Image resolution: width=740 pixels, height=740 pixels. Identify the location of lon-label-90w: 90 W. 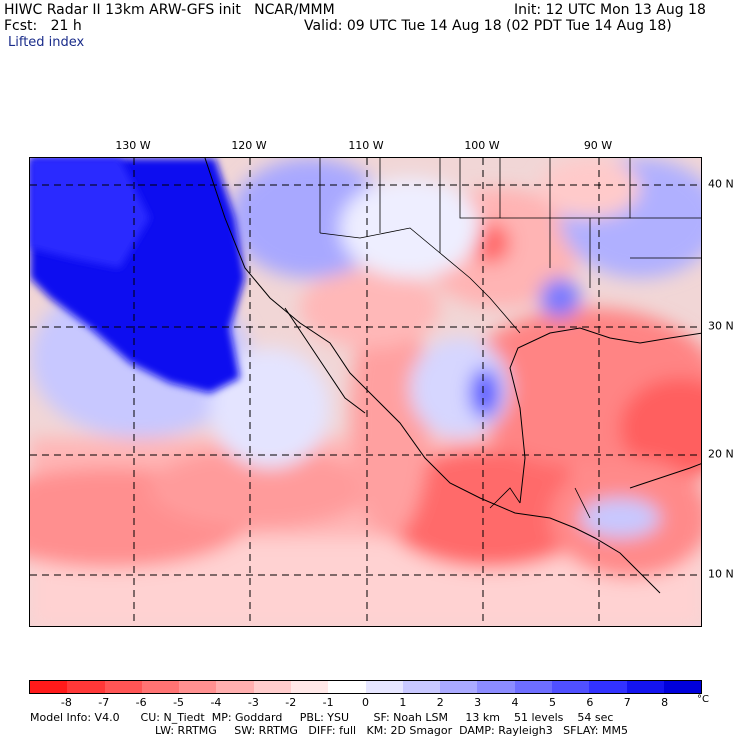
(598, 145).